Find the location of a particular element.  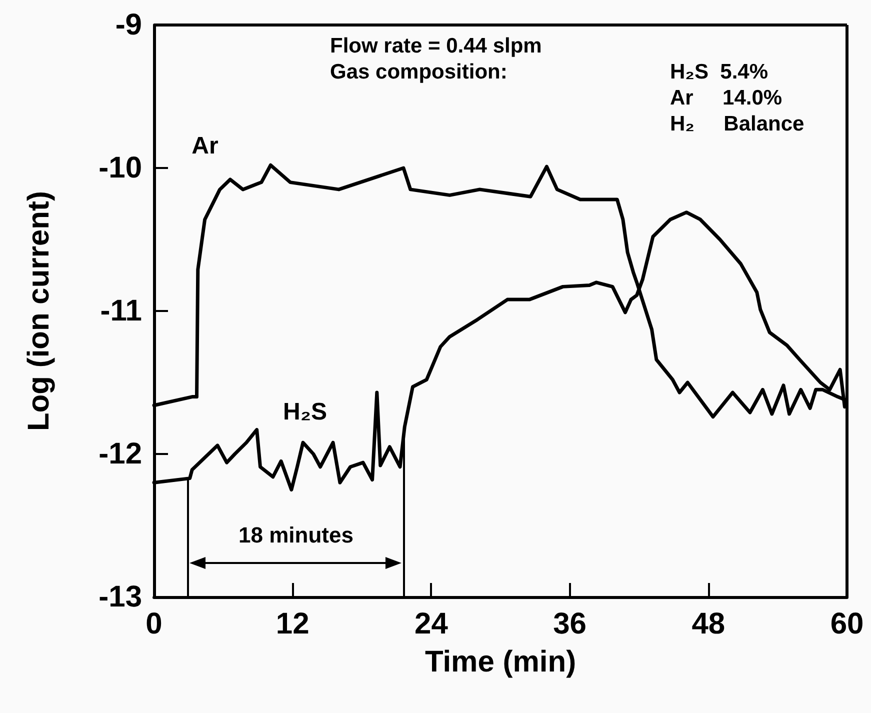

y-tick-label: -12 is located at coordinates (120, 454).